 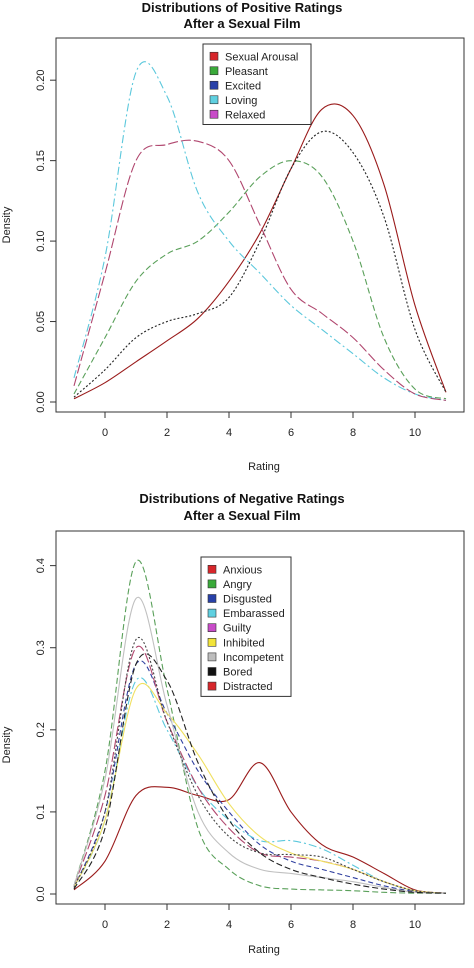 I want to click on chart-title-line-1: Distributions of Positive Ratings, so click(x=242, y=7).